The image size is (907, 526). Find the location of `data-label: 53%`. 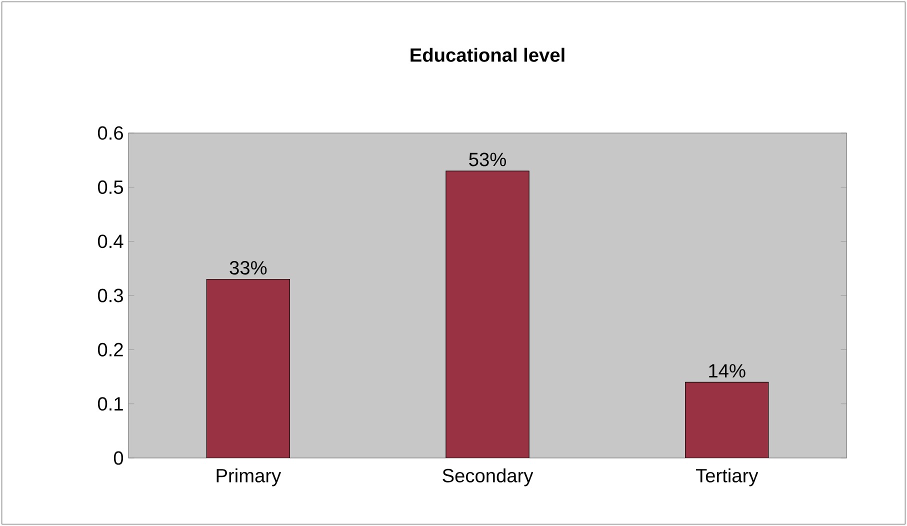

data-label: 53% is located at coordinates (487, 159).